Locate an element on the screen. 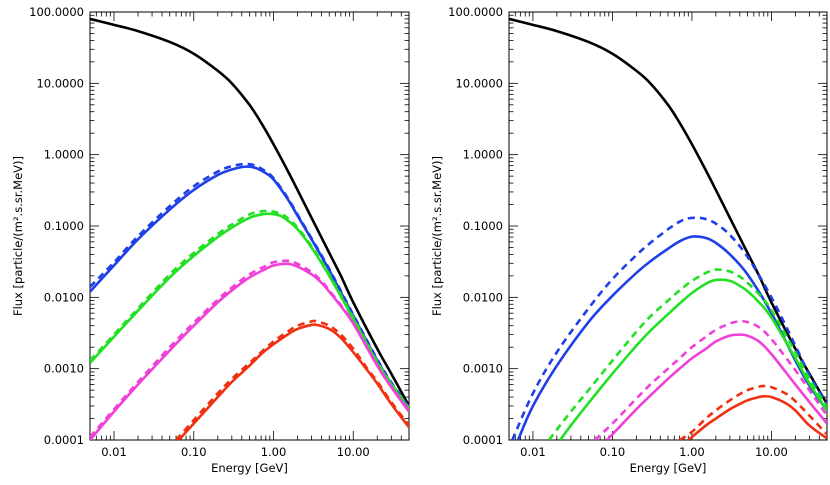 This screenshot has height=485, width=830. series-green-solid is located at coordinates (693, 359).